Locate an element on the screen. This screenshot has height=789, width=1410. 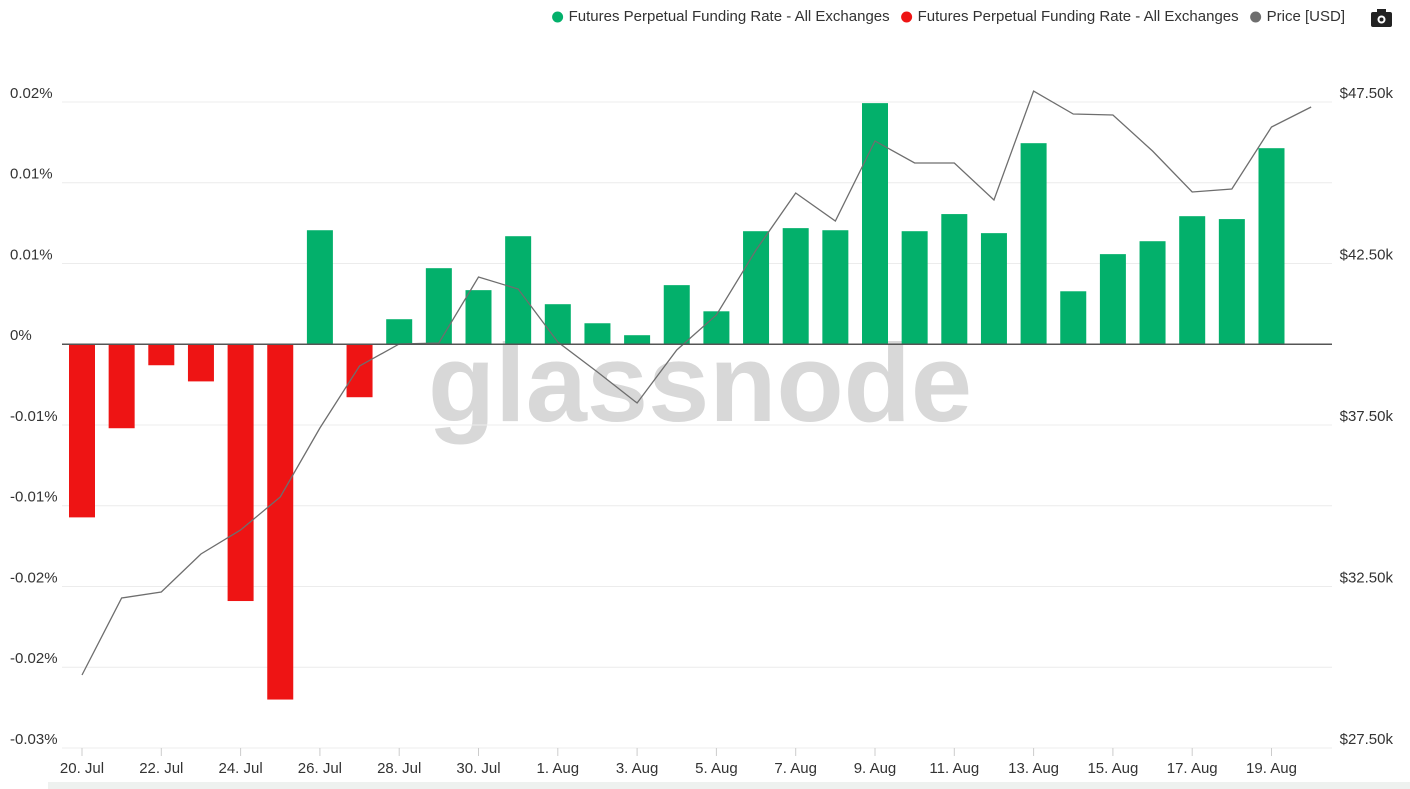
y2-tick-label: $37.50k is located at coordinates (1367, 416).